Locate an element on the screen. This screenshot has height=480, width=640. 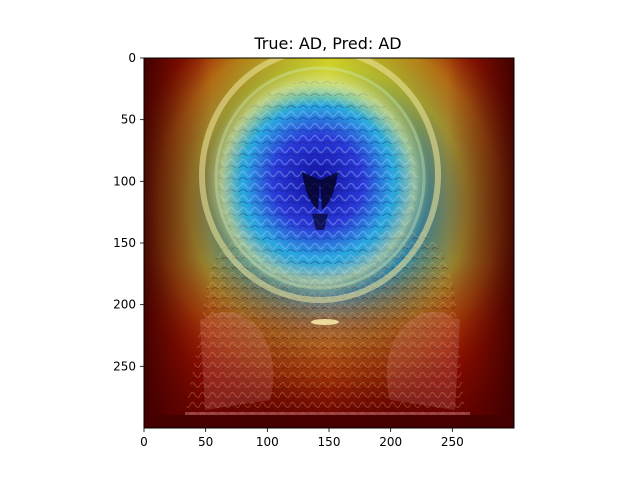
x-tick-label: 150 is located at coordinates (329, 442).